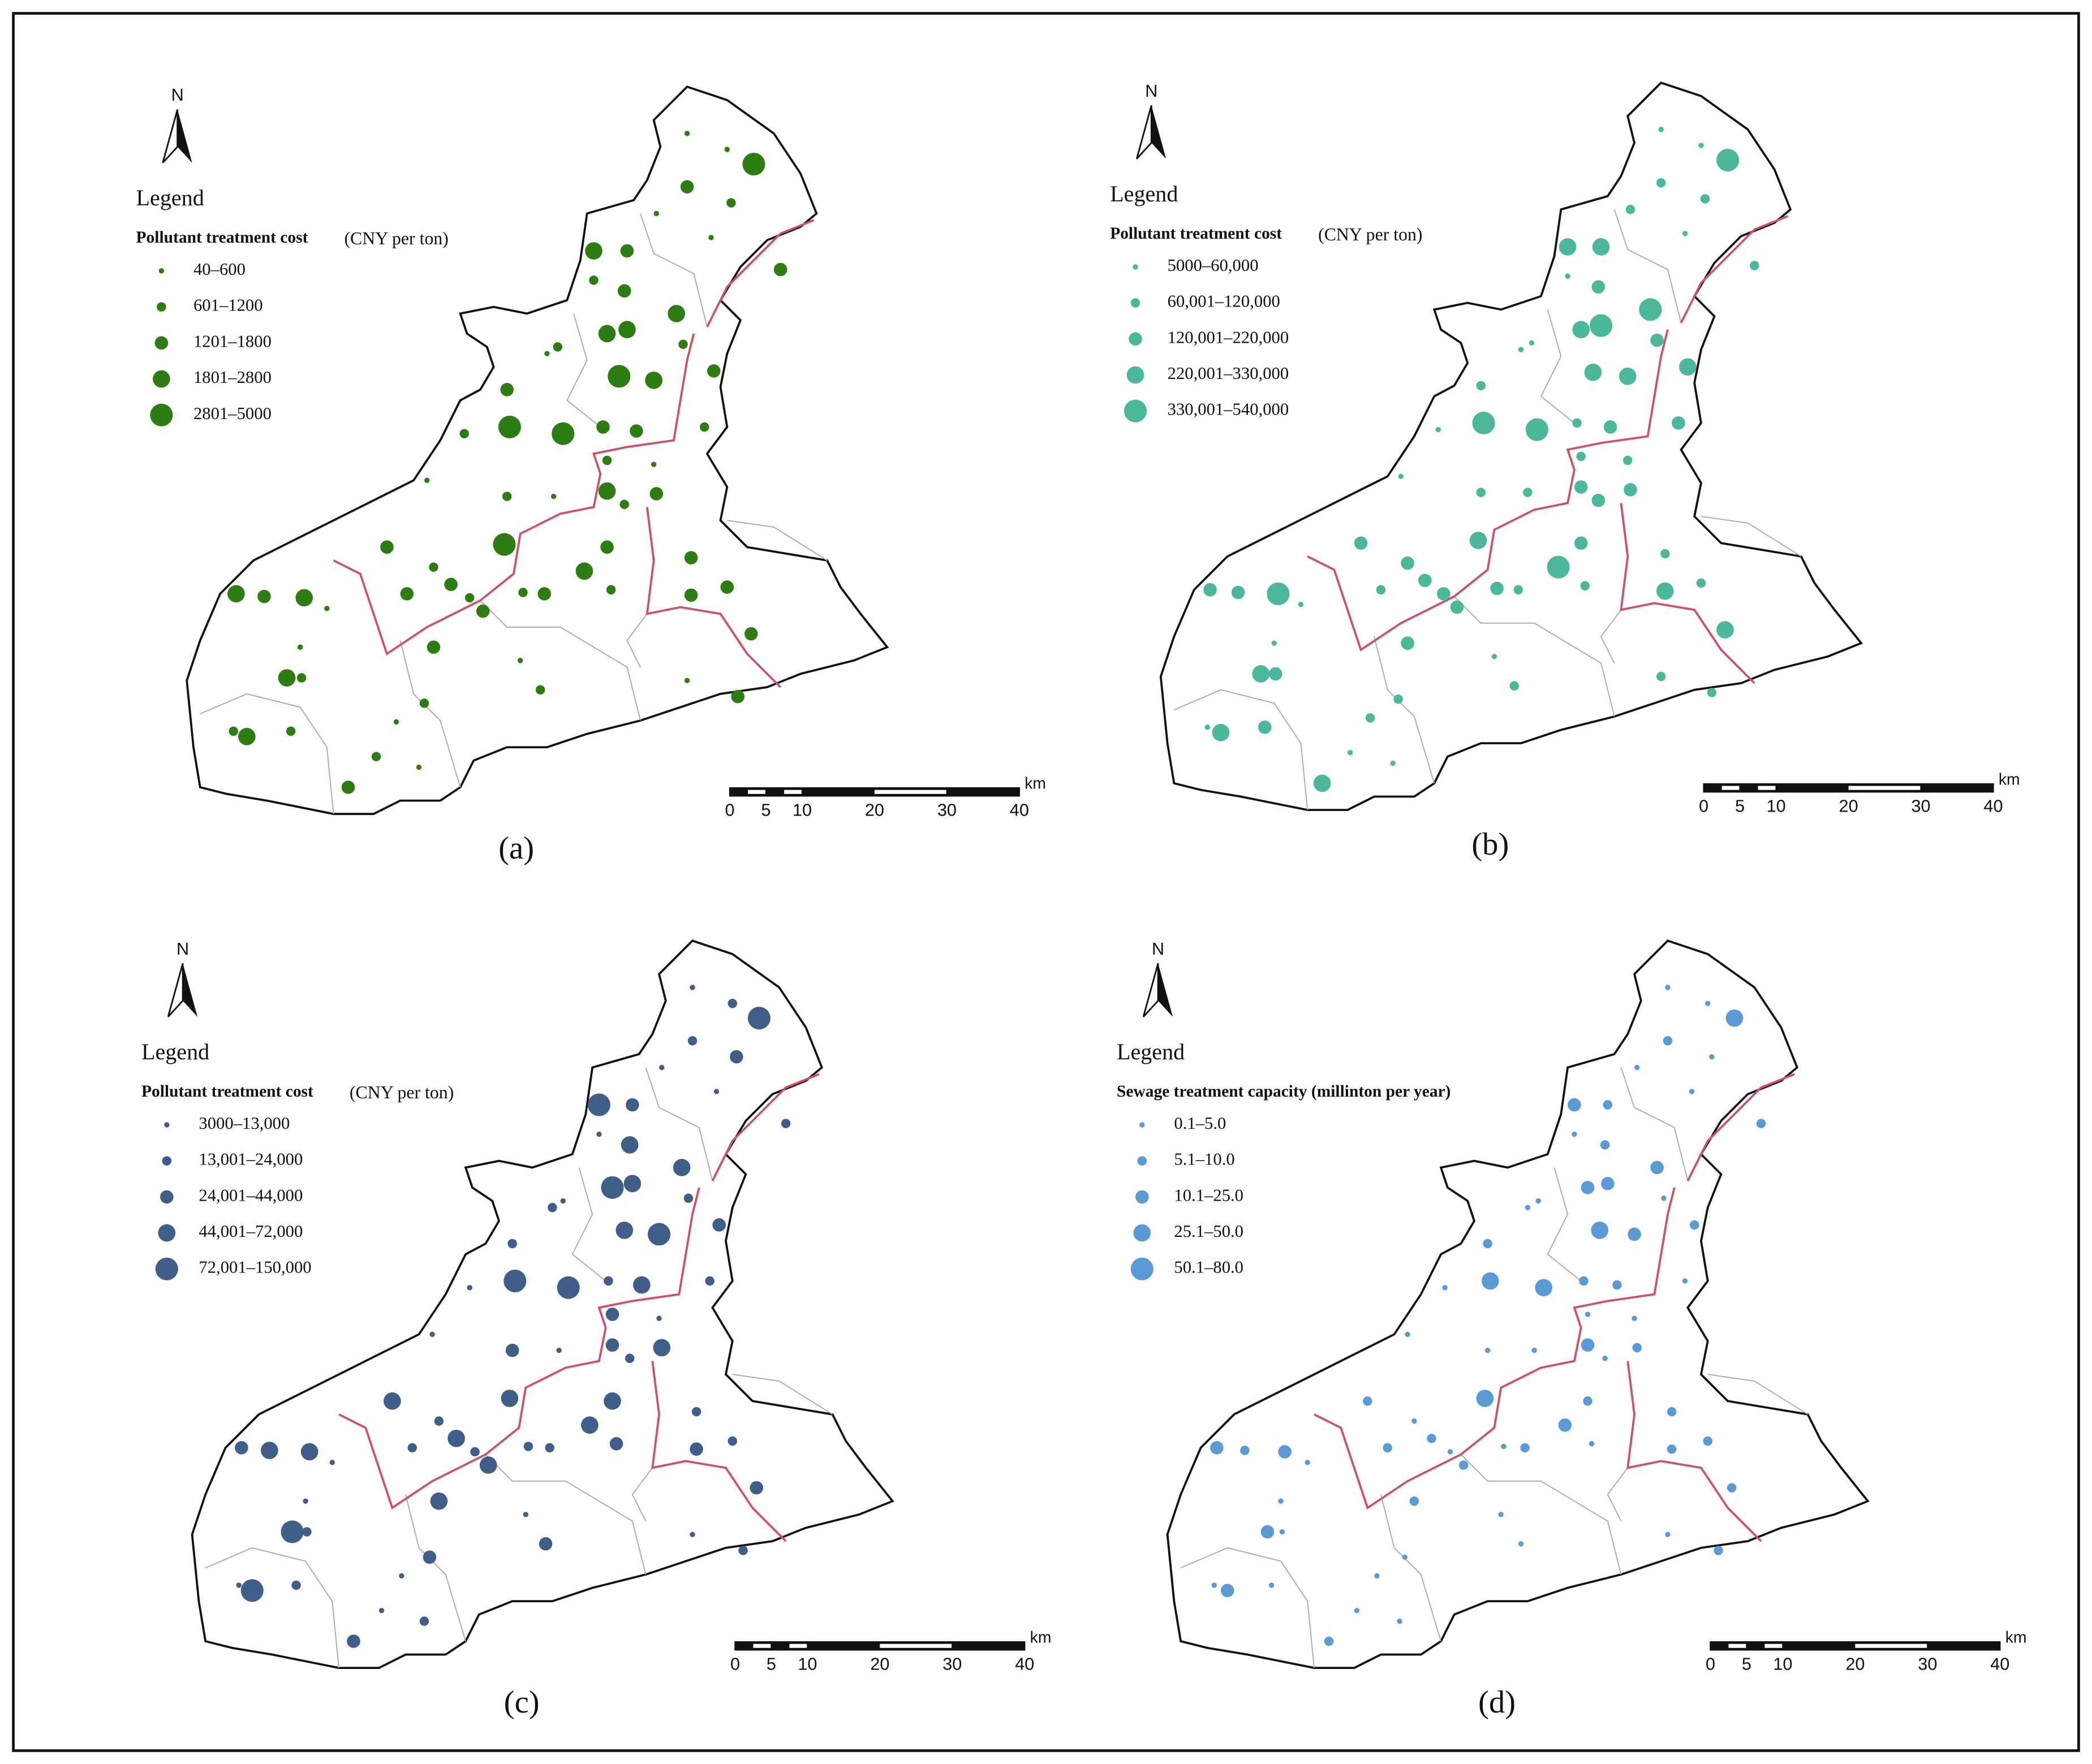  Describe the element at coordinates (175, 990) in the screenshot. I see `north-arrow` at that location.